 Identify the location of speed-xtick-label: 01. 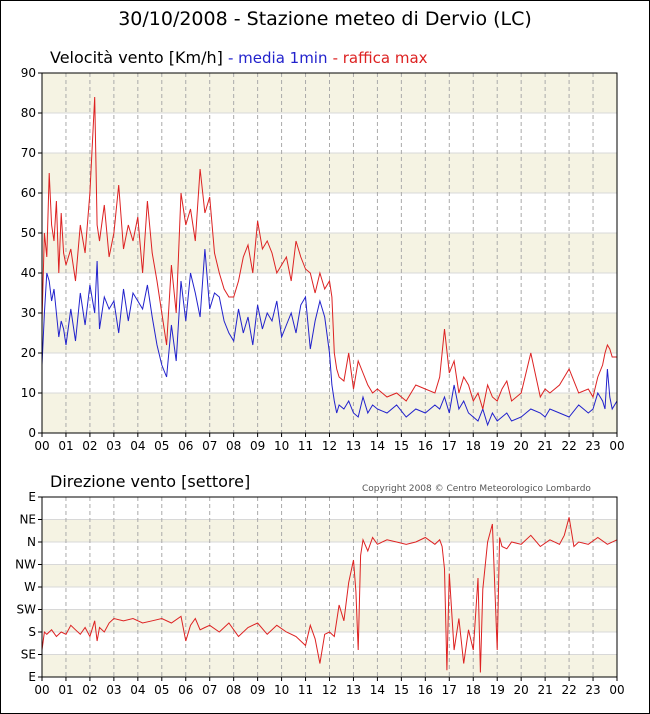
(65, 446).